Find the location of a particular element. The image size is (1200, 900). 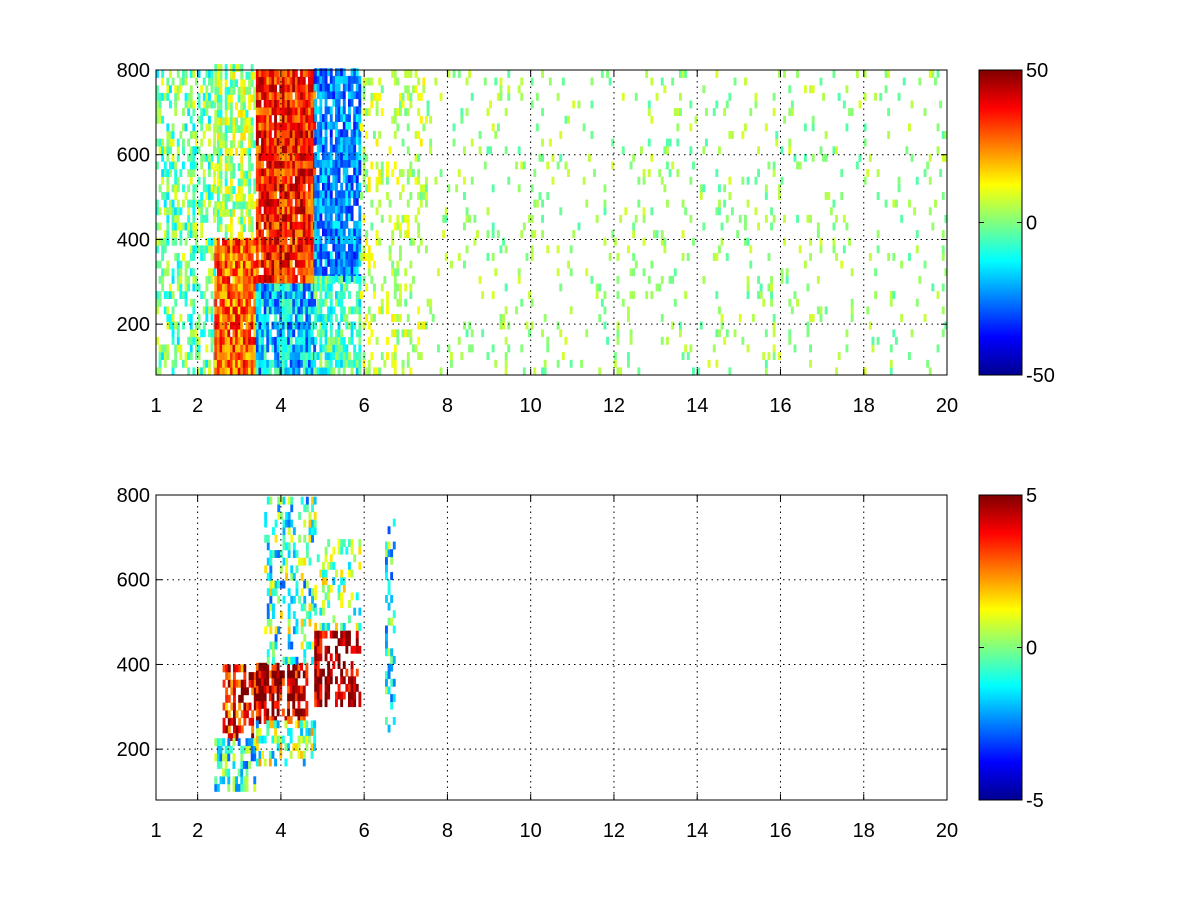

colorbar-tick-label: 0 is located at coordinates (1031, 649).